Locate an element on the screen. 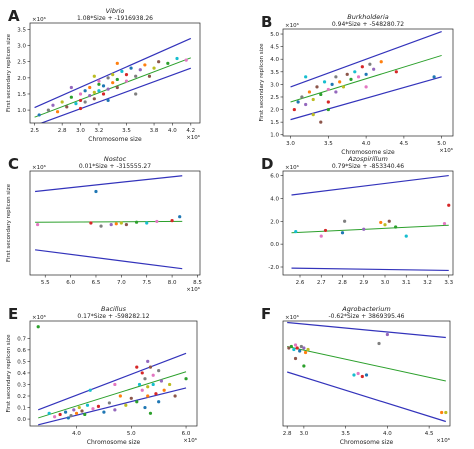 The image size is (474, 449). y-tick-label: 1.0 is located at coordinates (21, 111).